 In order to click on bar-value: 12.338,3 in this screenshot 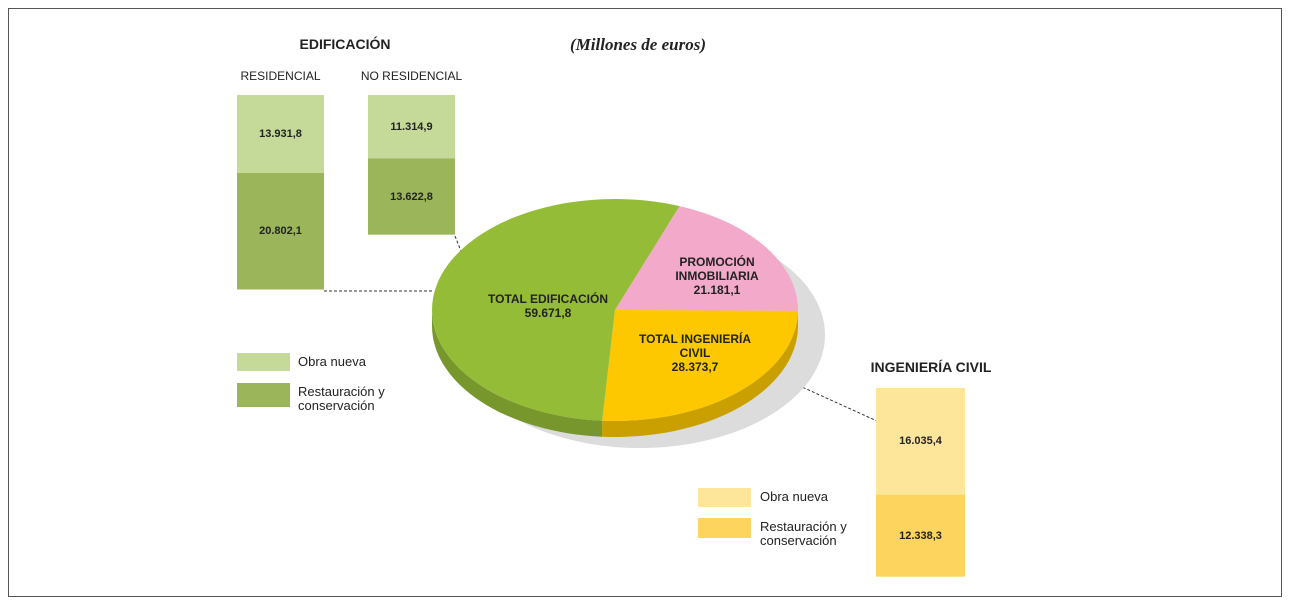, I will do `click(920, 535)`.